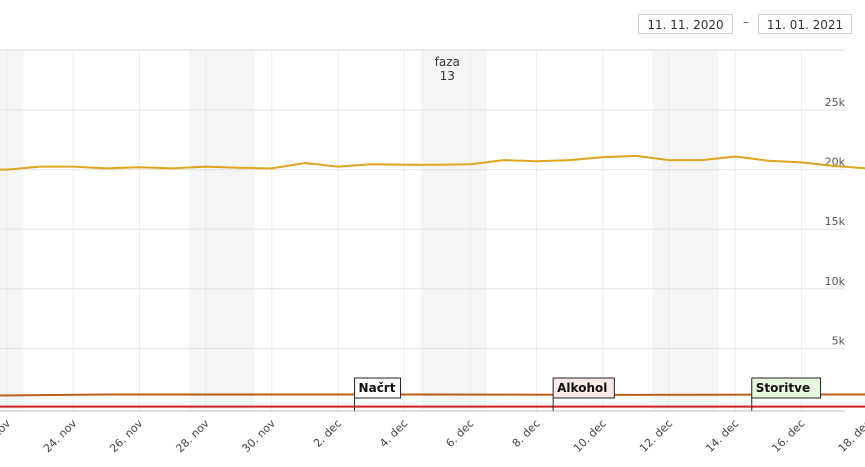 This screenshot has width=865, height=467. What do you see at coordinates (327, 433) in the screenshot?
I see `x-tick-label: 2. dec` at bounding box center [327, 433].